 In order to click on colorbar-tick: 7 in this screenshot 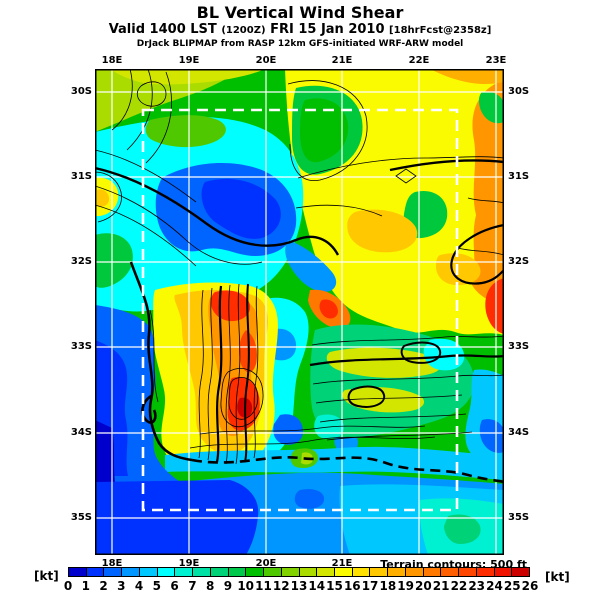, I will do `click(192, 586)`.